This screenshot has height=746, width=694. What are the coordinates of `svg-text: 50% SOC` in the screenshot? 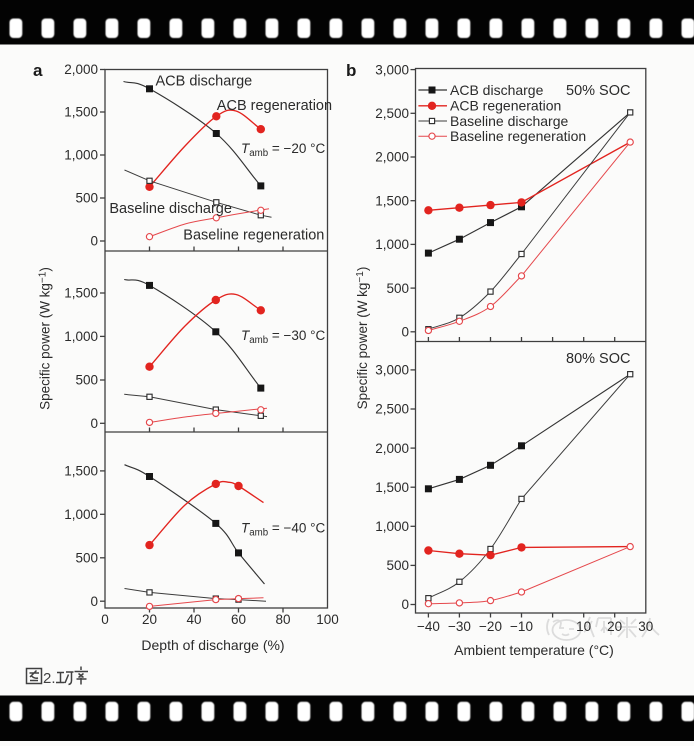 It's located at (598, 91).